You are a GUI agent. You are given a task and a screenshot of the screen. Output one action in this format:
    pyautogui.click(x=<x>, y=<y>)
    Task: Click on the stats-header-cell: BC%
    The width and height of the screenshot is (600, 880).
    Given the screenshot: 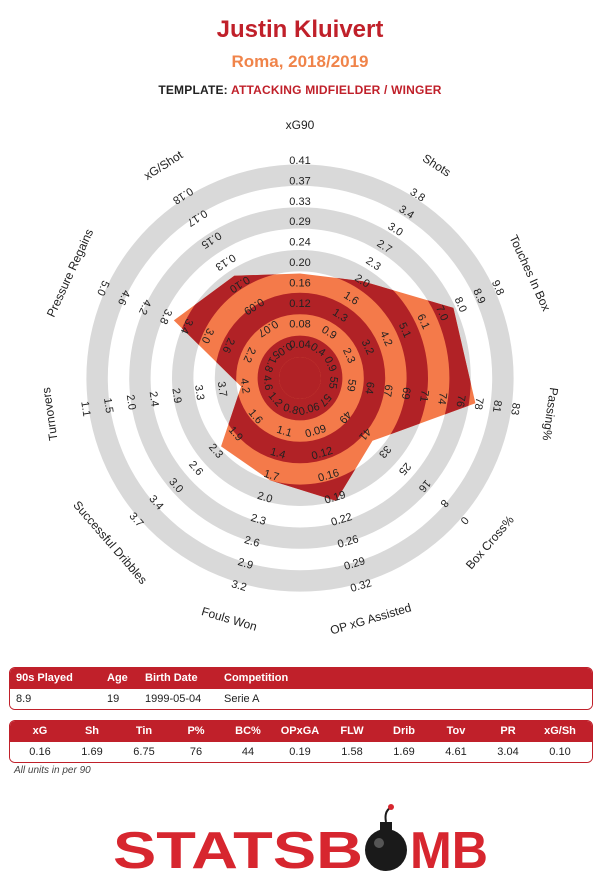 What is the action you would take?
    pyautogui.click(x=248, y=731)
    